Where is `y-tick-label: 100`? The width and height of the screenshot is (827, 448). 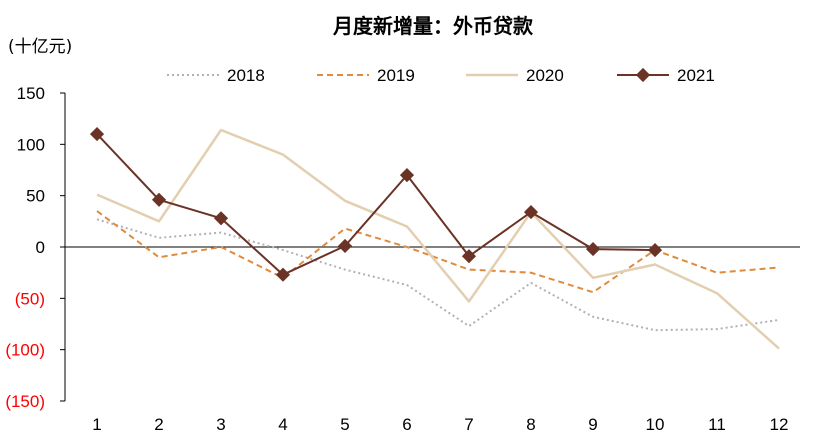 y-tick-label: 100 is located at coordinates (31, 144).